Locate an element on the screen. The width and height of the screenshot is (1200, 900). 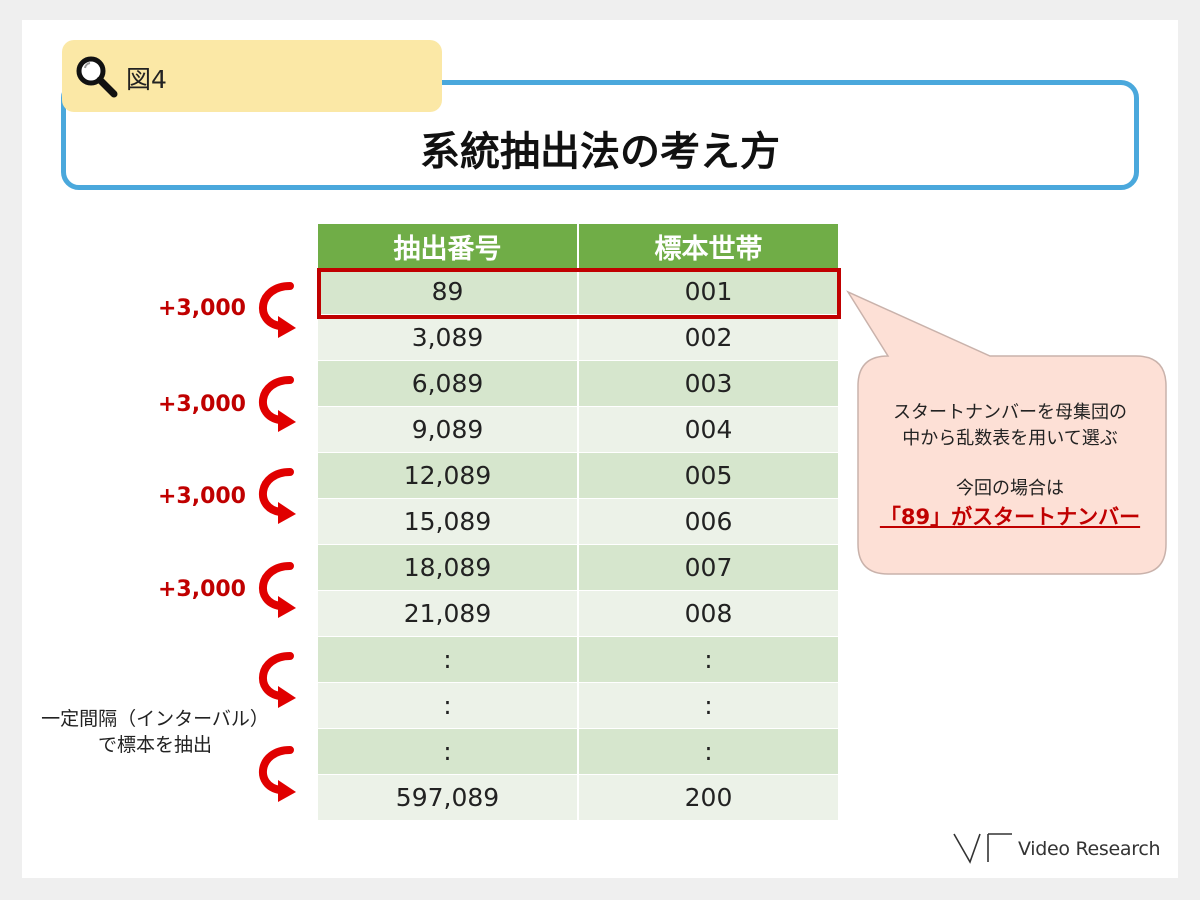
table-row: 89 001 is located at coordinates (578, 291).